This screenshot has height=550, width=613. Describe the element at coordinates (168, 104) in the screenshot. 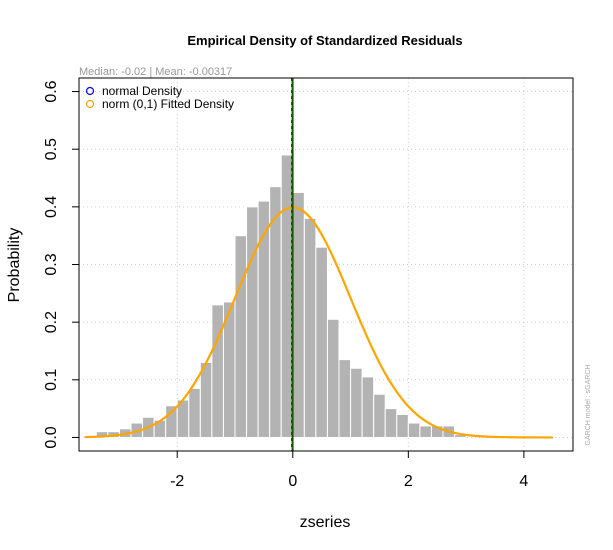

I see `legend-label-fitted-density: norm (0,1) Fitted Density` at that location.